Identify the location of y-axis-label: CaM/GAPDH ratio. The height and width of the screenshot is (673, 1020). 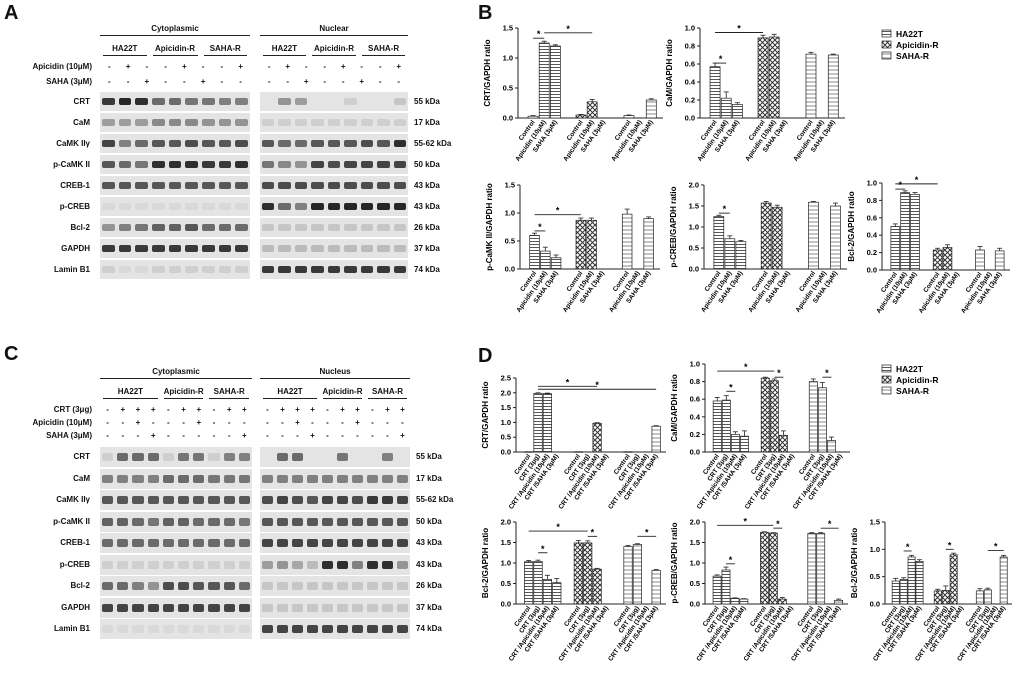
(669, 73).